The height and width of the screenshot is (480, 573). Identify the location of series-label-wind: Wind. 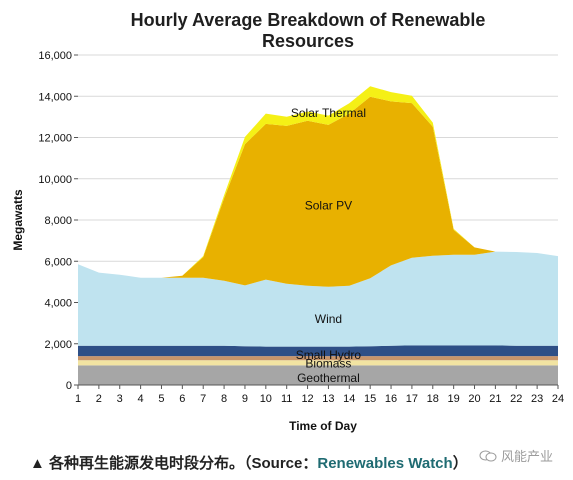
(328, 319).